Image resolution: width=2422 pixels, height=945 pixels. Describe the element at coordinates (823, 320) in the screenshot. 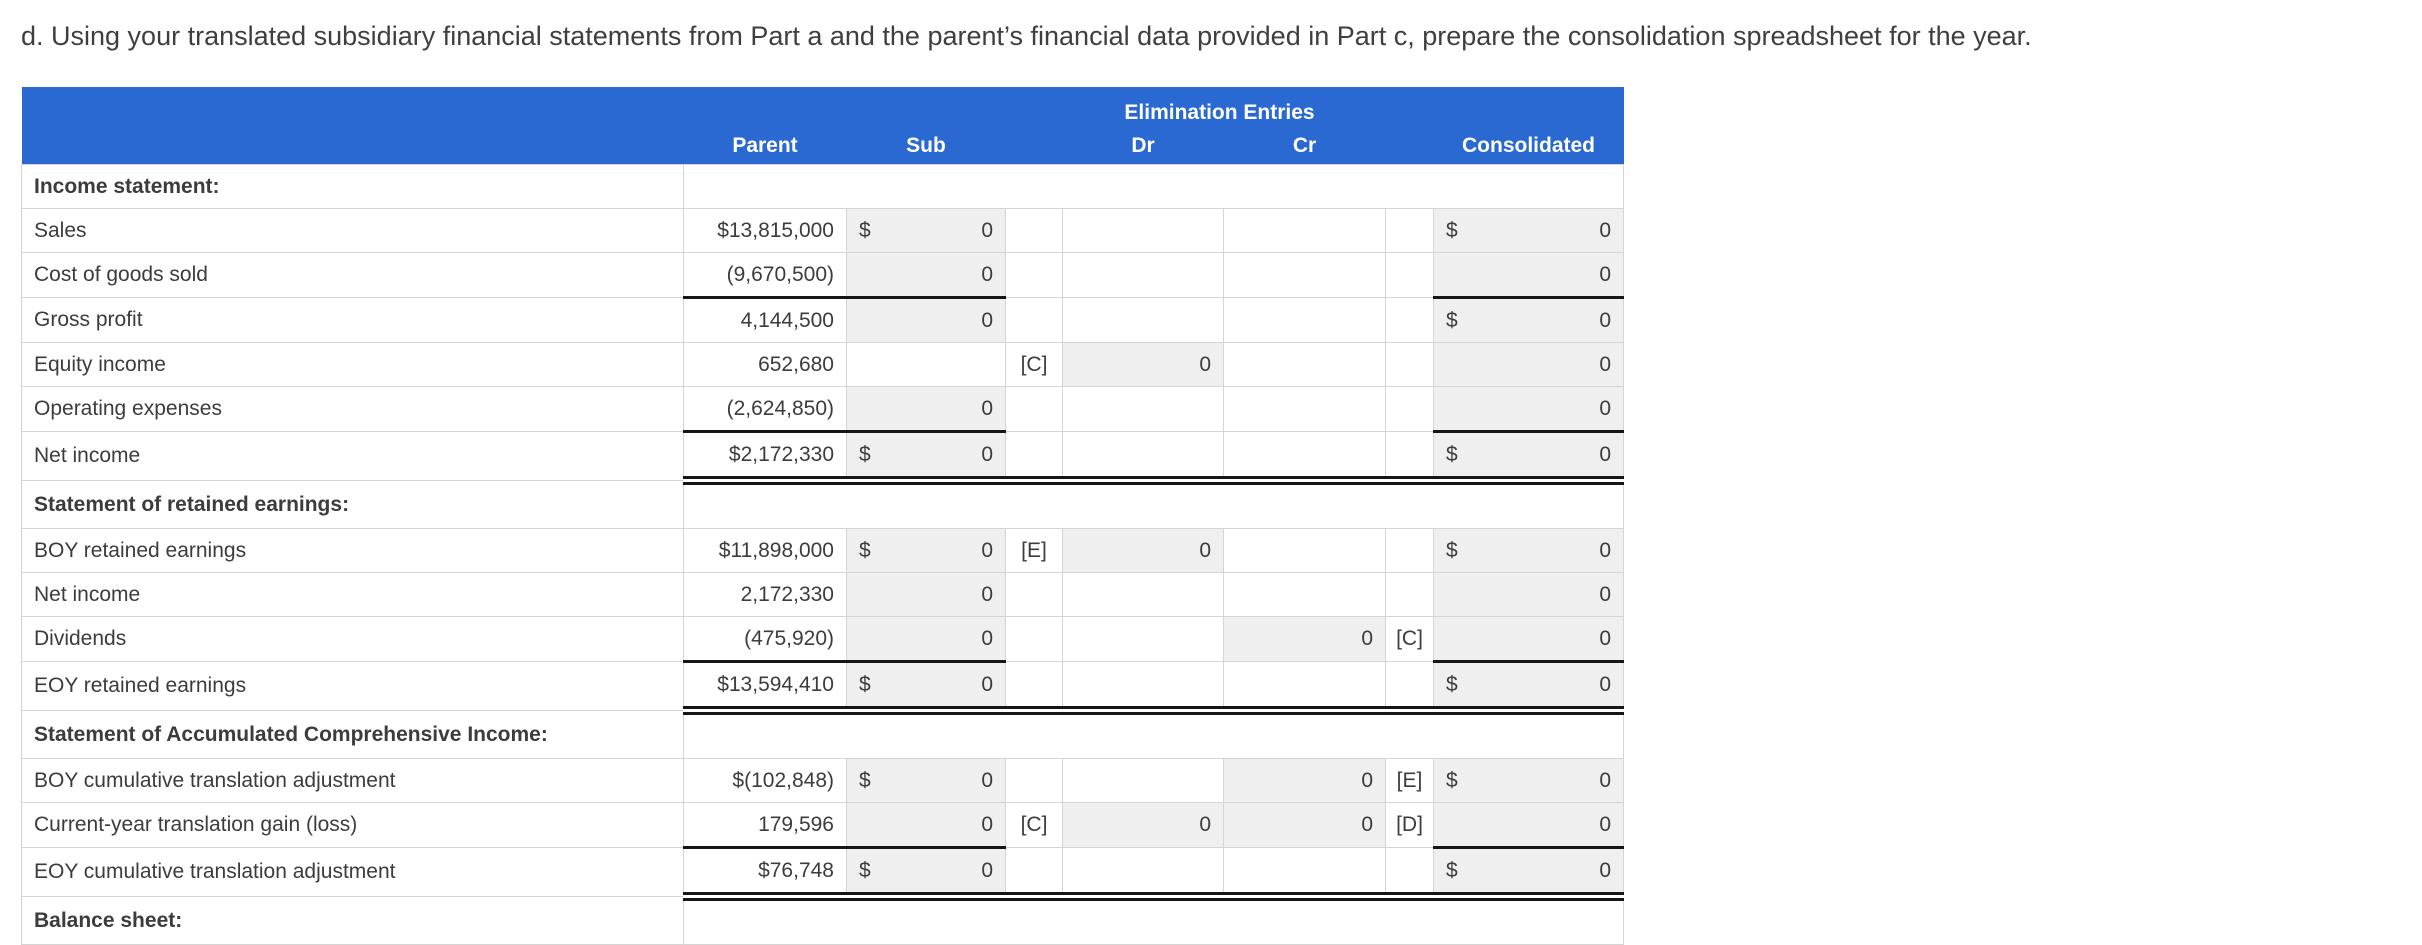

I see `table-row: Gross profit 4,144,500 0 $0` at that location.